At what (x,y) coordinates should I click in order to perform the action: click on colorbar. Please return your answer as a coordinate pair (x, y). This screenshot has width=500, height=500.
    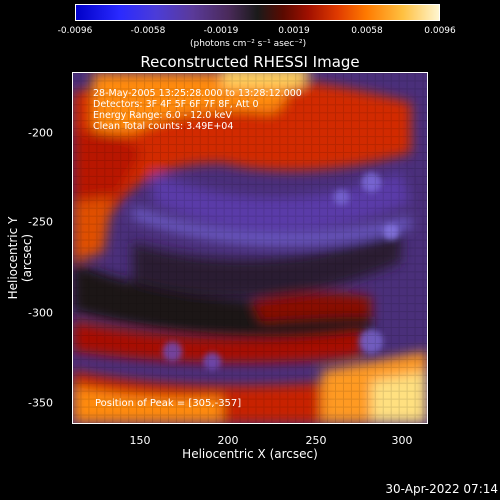
    Looking at the image, I should click on (257, 12).